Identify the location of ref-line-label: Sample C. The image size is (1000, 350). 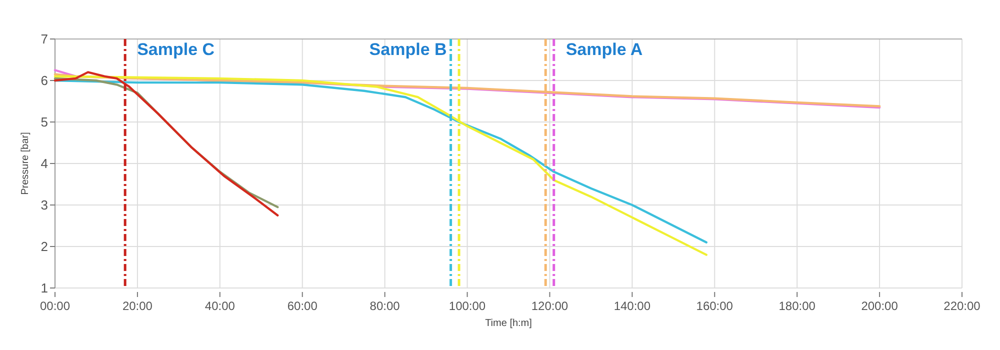
(176, 49).